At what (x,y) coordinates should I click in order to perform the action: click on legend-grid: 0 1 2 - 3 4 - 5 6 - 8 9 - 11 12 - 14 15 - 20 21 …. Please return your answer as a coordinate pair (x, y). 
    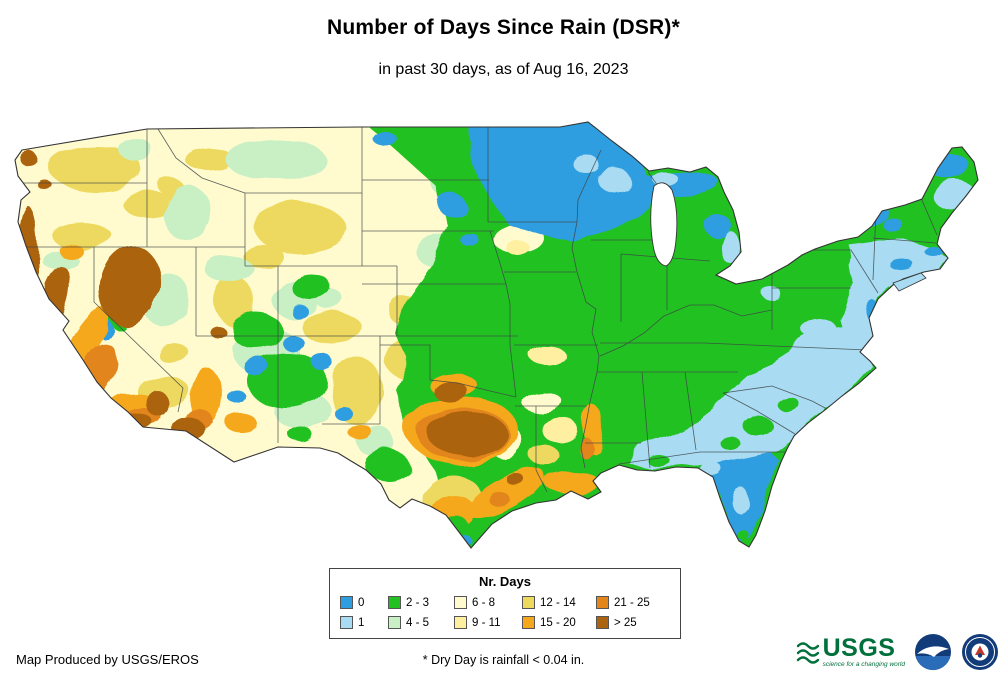
    Looking at the image, I should click on (505, 612).